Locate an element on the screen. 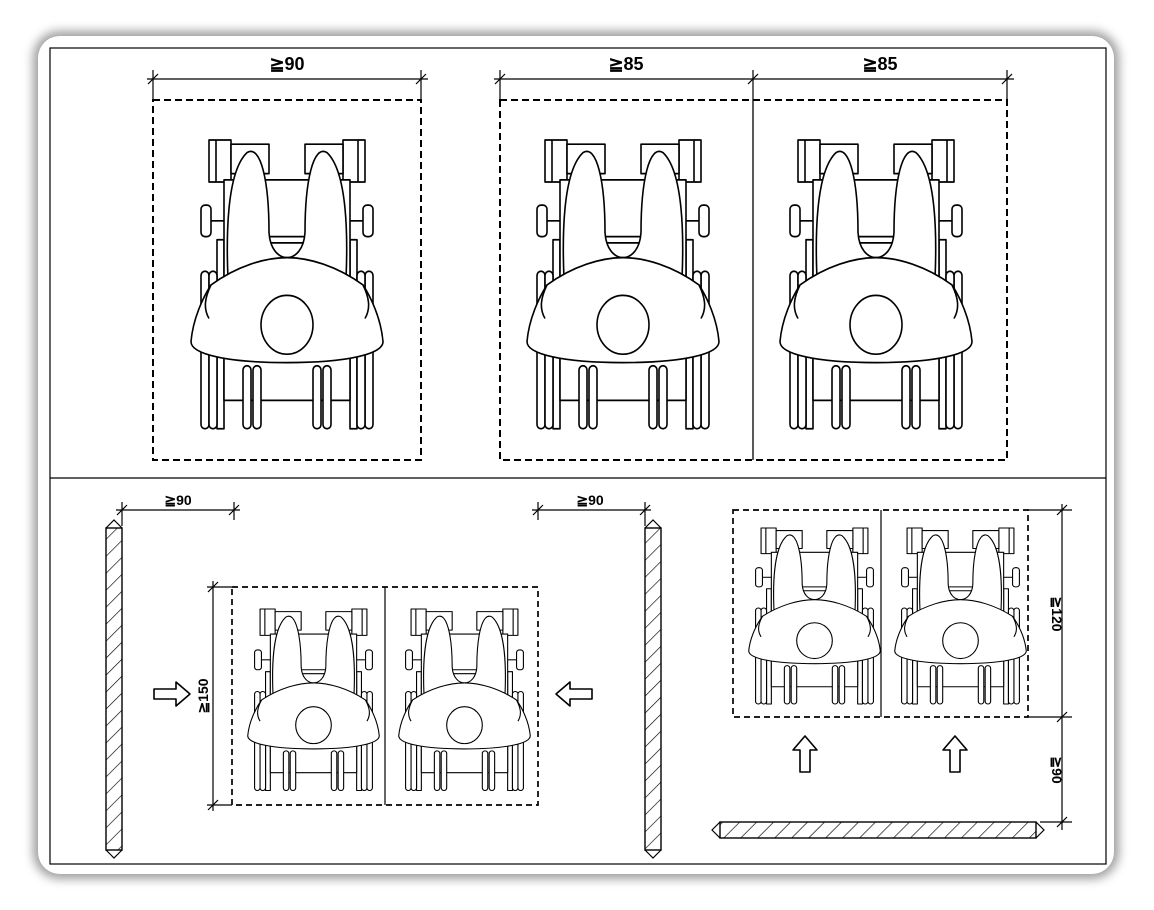 The width and height of the screenshot is (1154, 910). label-top-single-width: ≧90 is located at coordinates (286, 64).